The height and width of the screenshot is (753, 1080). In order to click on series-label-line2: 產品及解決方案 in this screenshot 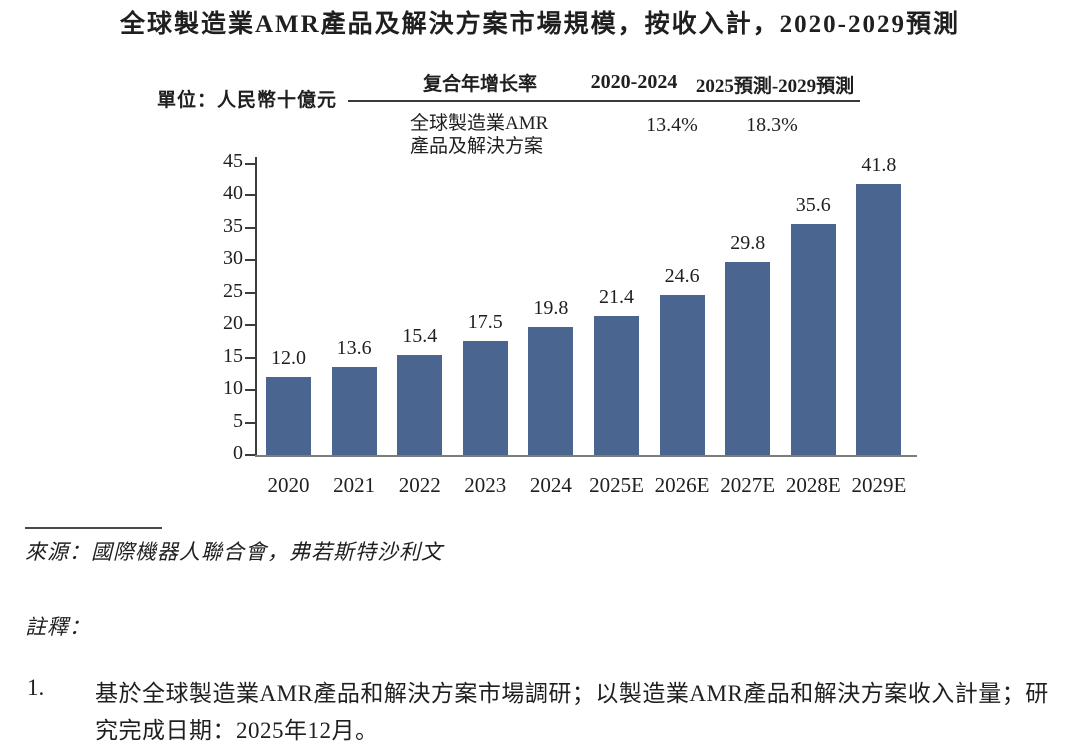, I will do `click(477, 146)`.